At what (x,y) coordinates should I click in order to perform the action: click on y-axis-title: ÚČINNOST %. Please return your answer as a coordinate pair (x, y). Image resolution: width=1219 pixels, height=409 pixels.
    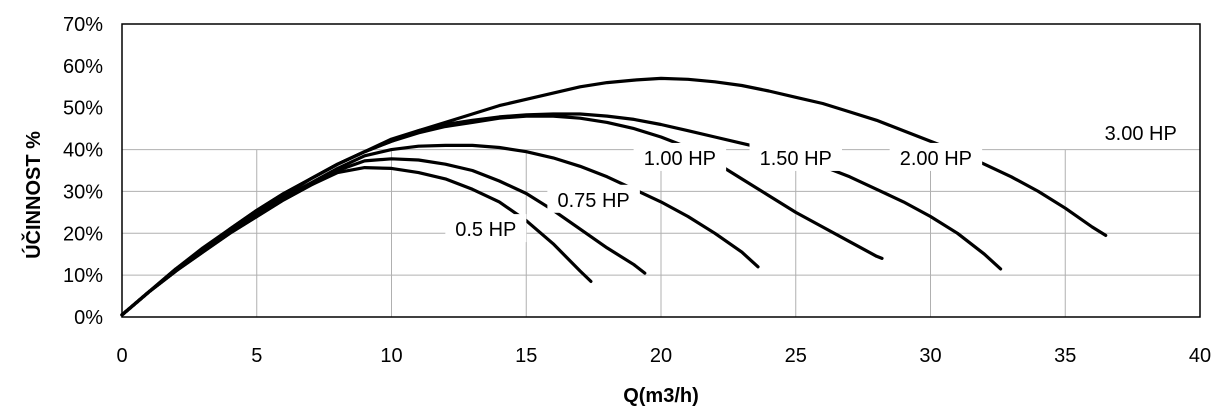
    Looking at the image, I should click on (33, 195).